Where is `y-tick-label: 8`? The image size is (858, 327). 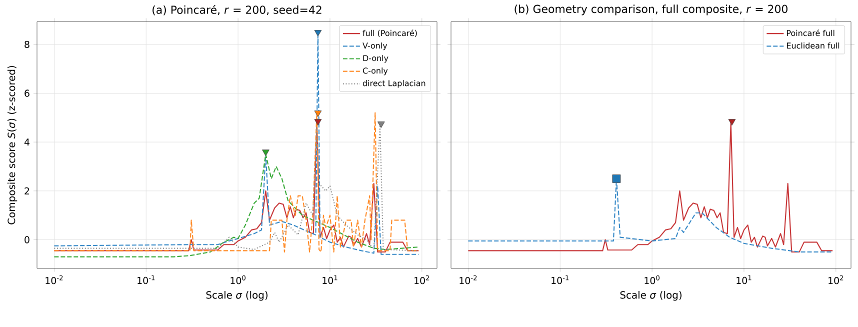
y-tick-label: 8 is located at coordinates (27, 44).